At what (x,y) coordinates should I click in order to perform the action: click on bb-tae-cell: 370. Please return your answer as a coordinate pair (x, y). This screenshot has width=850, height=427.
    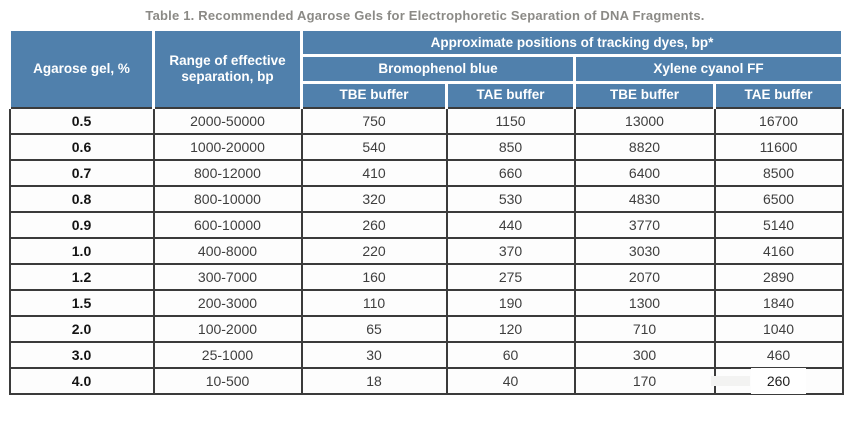
    Looking at the image, I should click on (510, 250).